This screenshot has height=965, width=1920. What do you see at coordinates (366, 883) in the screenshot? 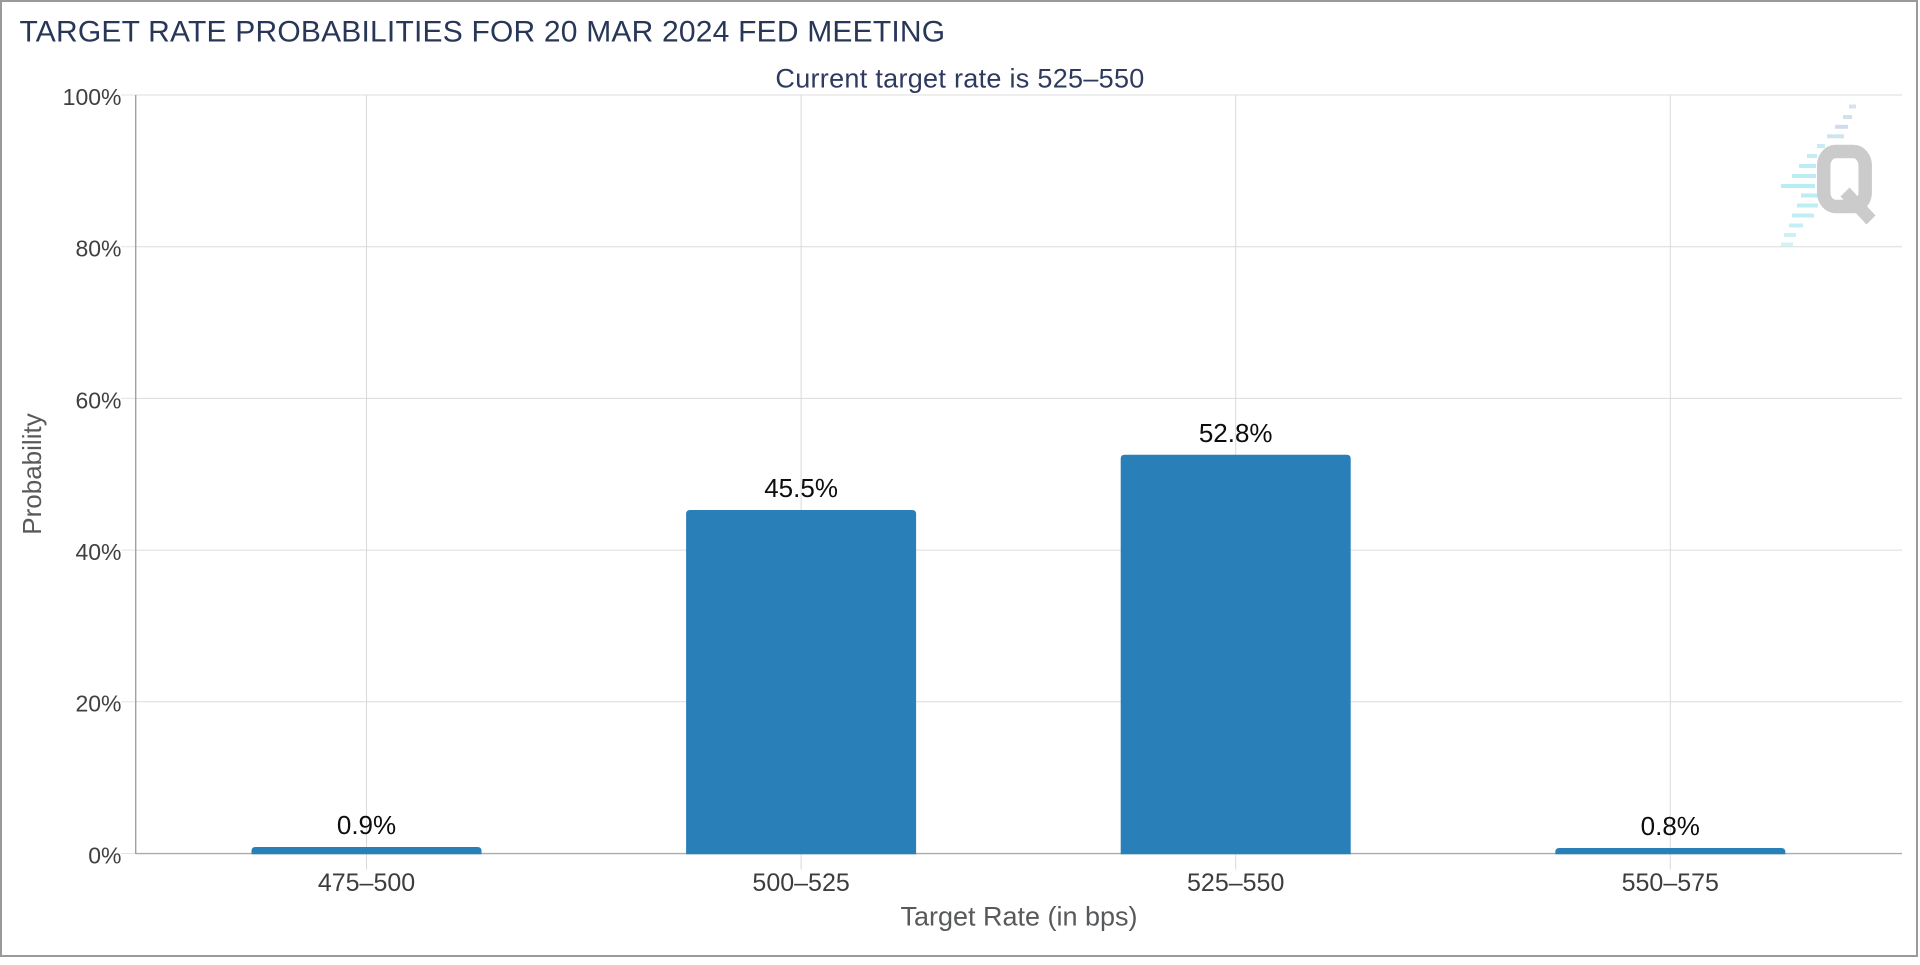
I see `svg-text: 475–500` at bounding box center [366, 883].